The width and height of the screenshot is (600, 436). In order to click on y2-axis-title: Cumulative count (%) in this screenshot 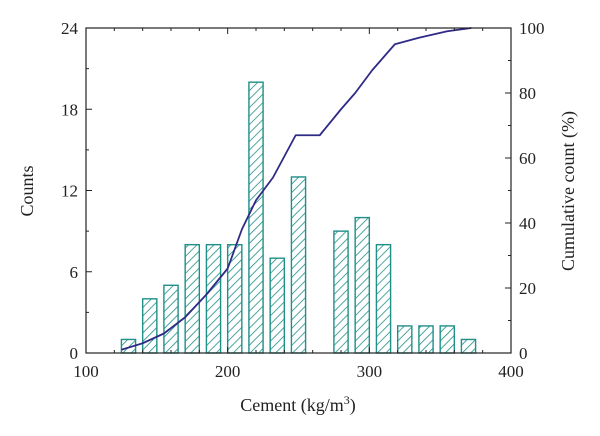, I will do `click(568, 191)`.